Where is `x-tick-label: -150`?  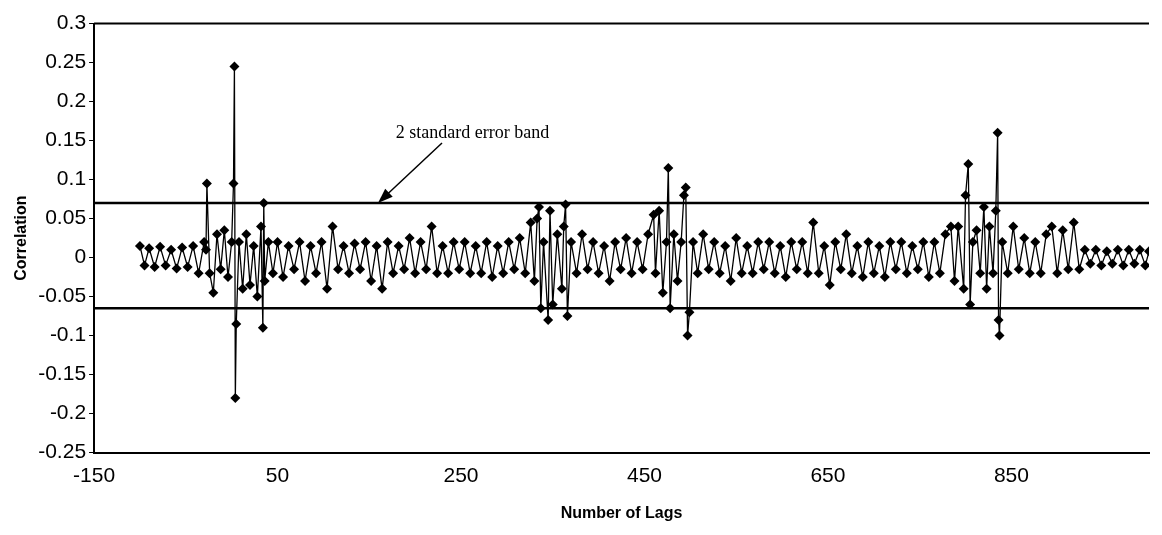
x-tick-label: -150 is located at coordinates (94, 474).